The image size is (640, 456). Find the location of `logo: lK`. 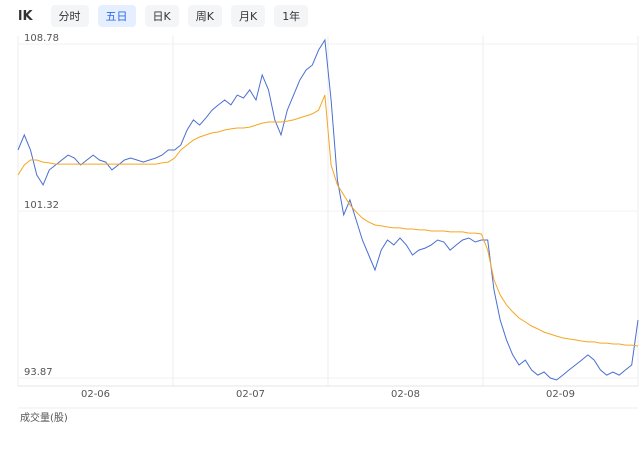

logo: lK is located at coordinates (25, 16).